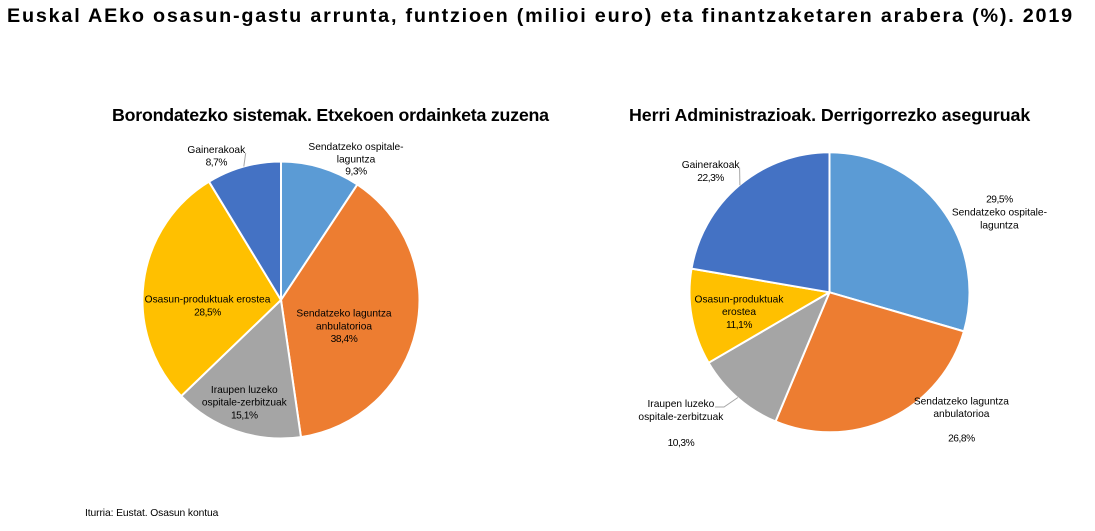  What do you see at coordinates (999, 200) in the screenshot?
I see `svg-text: 29,5%` at bounding box center [999, 200].